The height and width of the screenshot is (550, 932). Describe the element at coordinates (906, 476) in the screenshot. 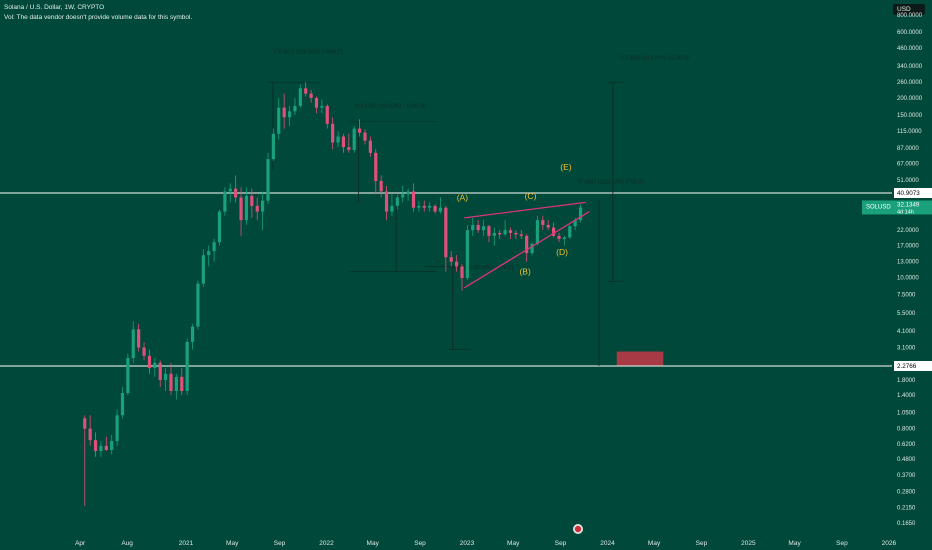

I see `price-axis-label: 0.3700` at that location.